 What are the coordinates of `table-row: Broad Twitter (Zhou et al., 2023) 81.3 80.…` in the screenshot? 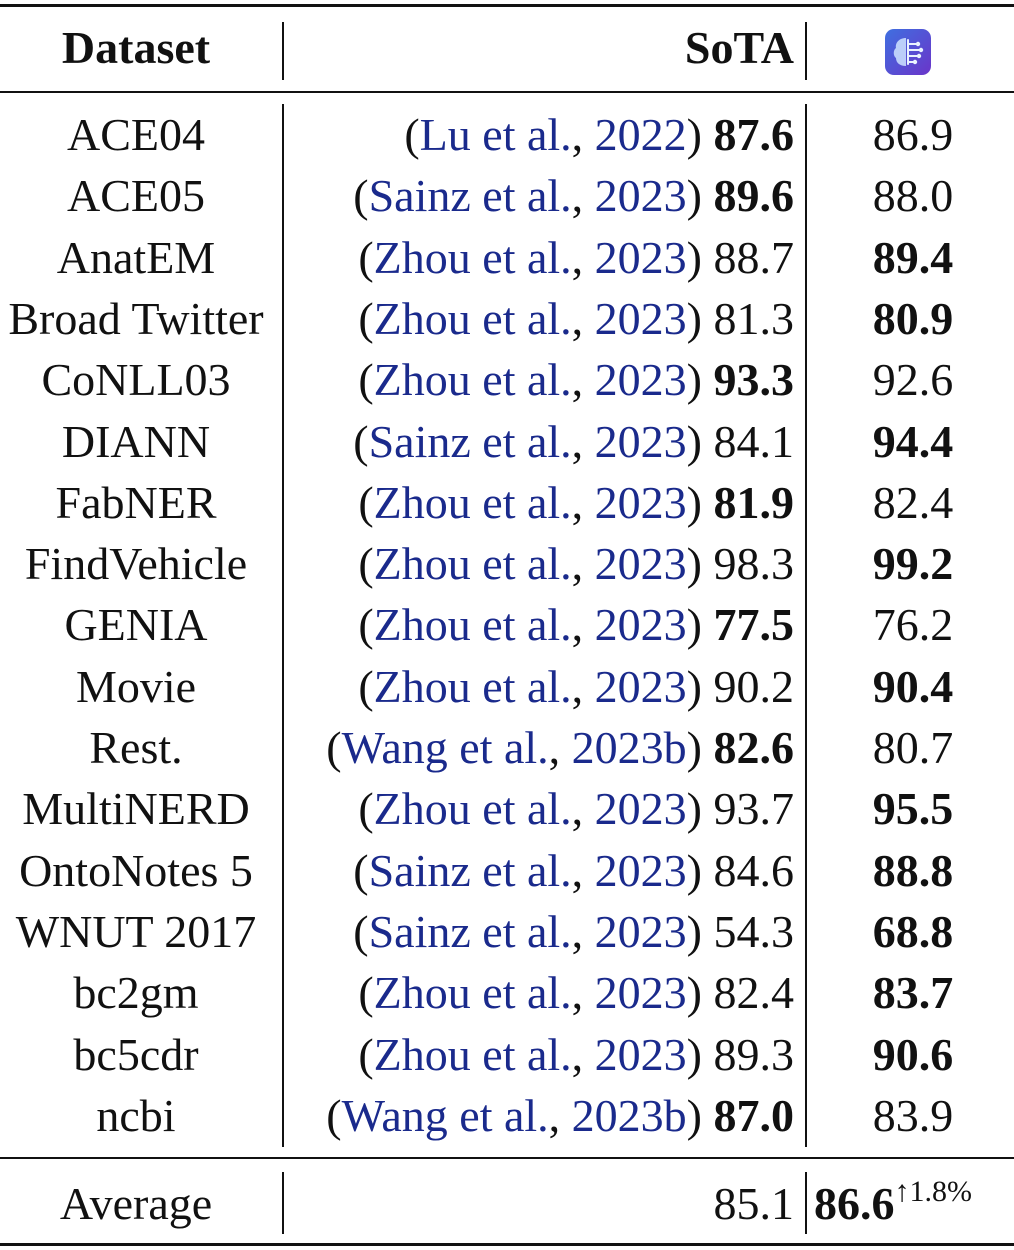 It's located at (507, 318).